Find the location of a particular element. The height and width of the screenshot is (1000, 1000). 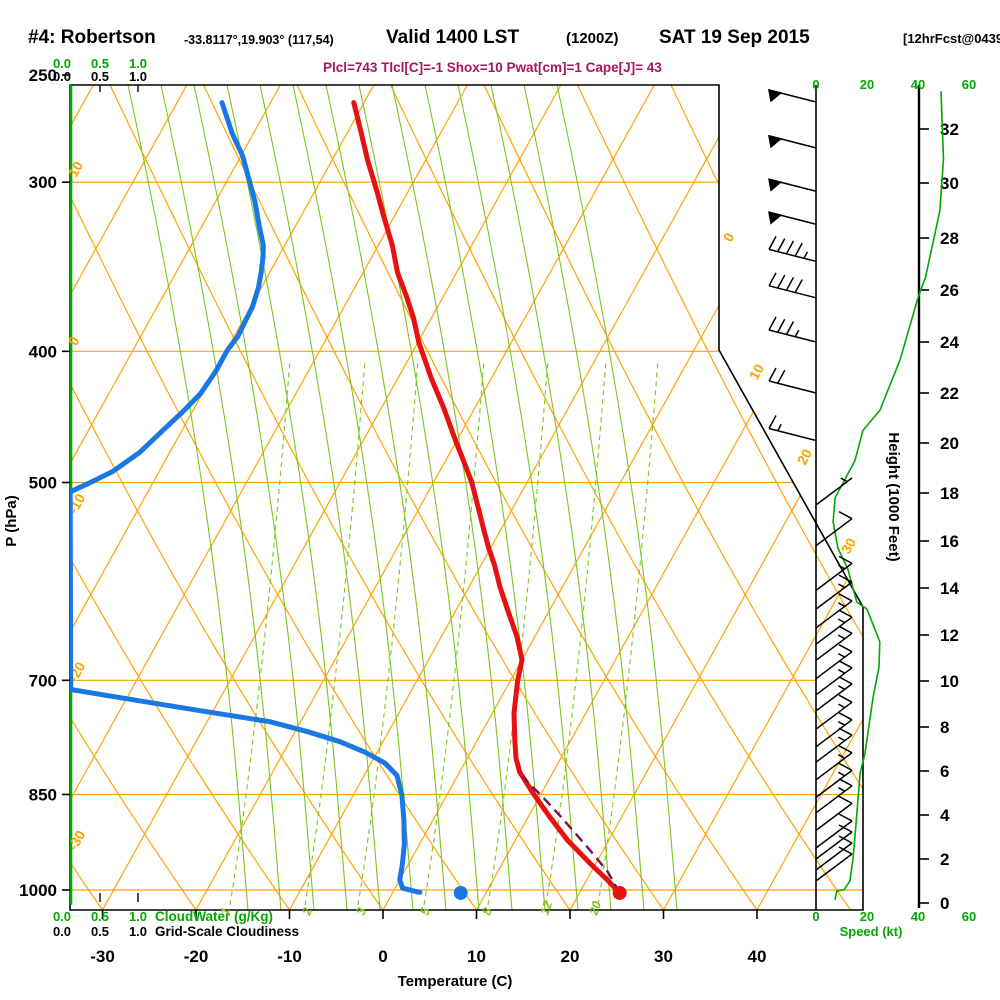

isotherm-label-left: -30 is located at coordinates (77, 840).